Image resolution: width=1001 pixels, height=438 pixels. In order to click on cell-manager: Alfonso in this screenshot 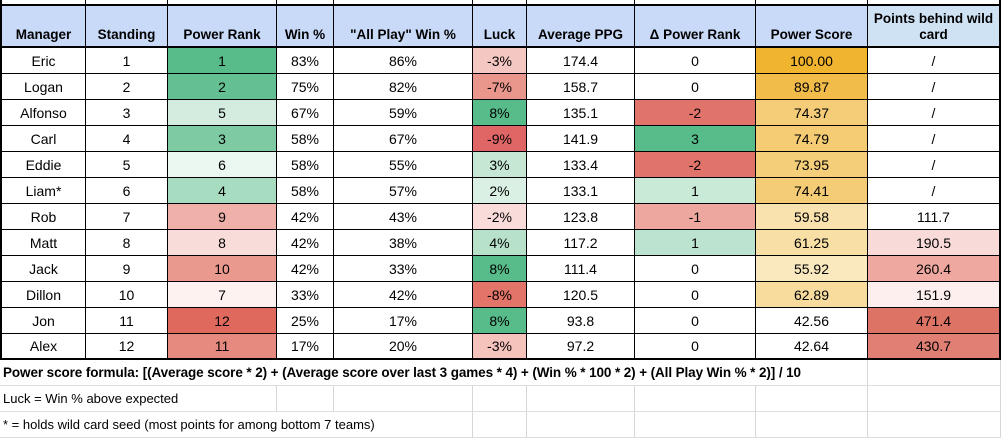, I will do `click(43, 112)`.